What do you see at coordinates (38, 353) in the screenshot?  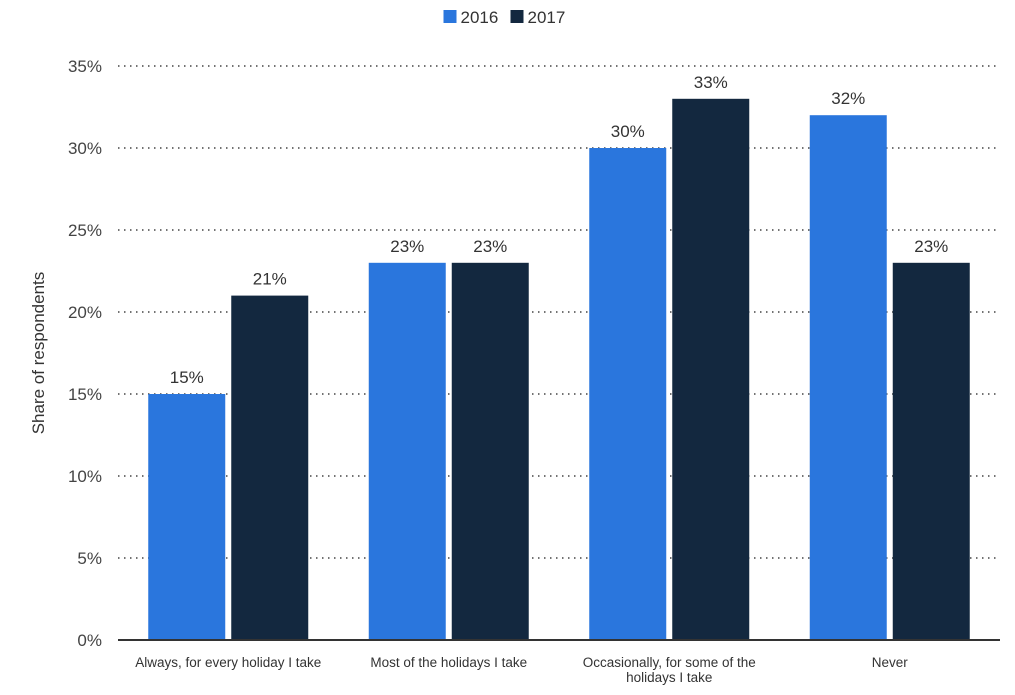 I see `y-axis-label: Share of respondents` at bounding box center [38, 353].